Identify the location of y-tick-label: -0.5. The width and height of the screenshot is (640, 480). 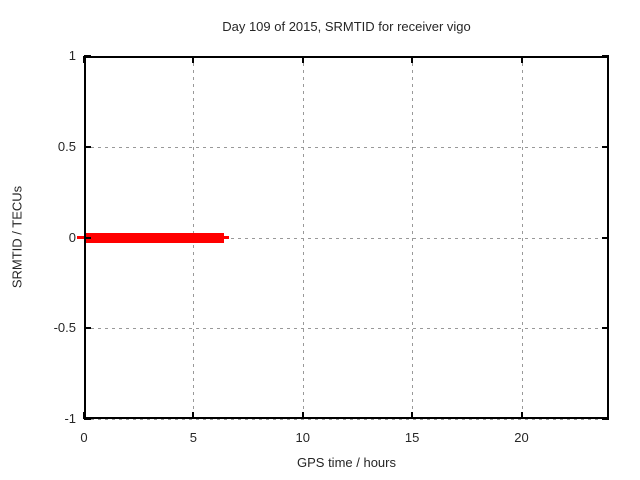
(64, 328).